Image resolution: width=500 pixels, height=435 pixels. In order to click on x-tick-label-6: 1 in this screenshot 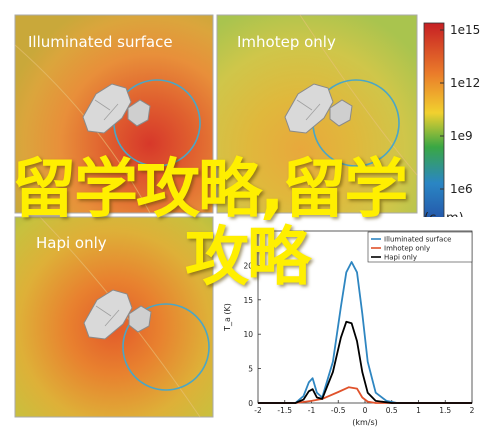, I will do `click(418, 410)`.